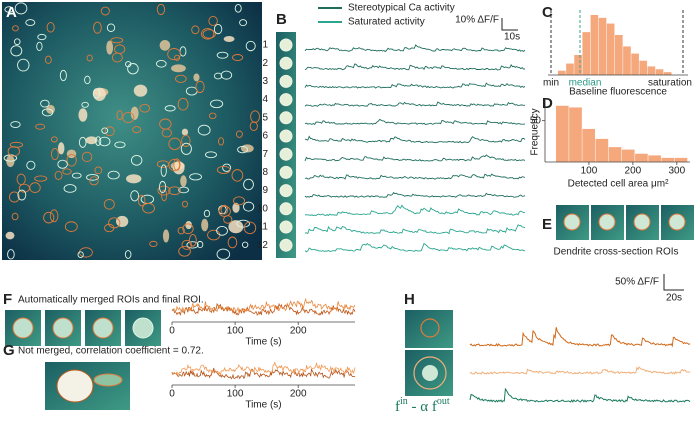  Describe the element at coordinates (263, 342) in the screenshot. I see `x-axis-label: Time (s)` at that location.